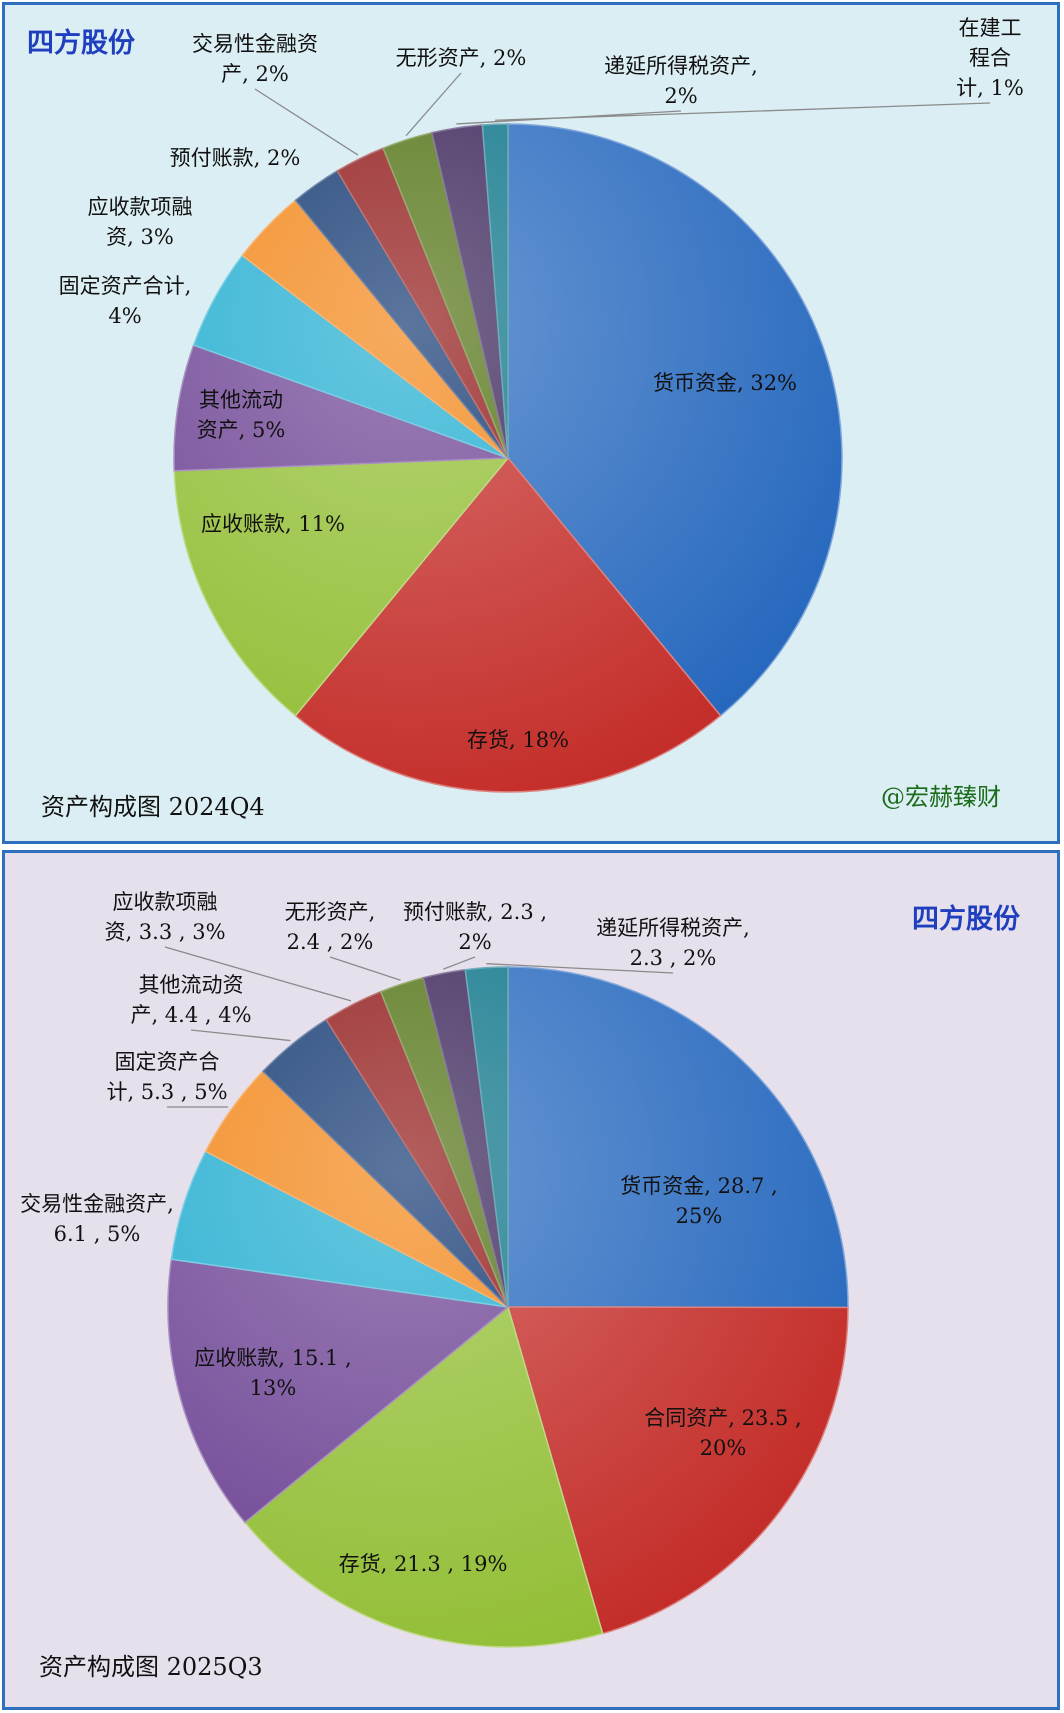 Image resolution: width=1064 pixels, height=1713 pixels. I want to click on slice-label: 无形资产, 2.4 , 2%, so click(330, 927).